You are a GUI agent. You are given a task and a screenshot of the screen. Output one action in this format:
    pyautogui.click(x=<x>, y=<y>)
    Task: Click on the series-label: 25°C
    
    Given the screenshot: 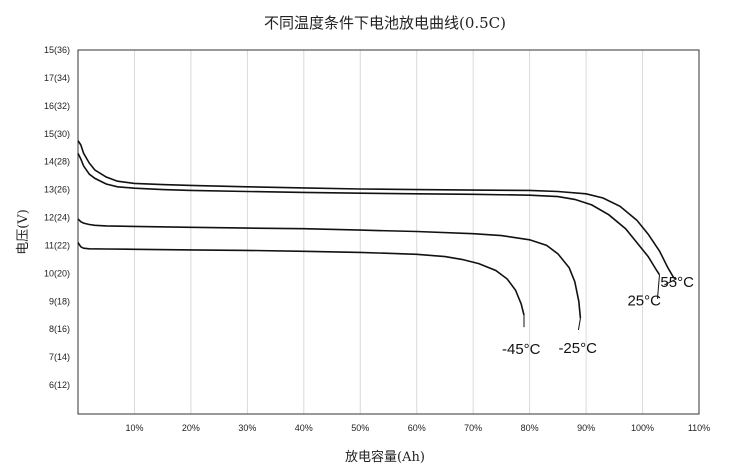 What is the action you would take?
    pyautogui.click(x=644, y=301)
    